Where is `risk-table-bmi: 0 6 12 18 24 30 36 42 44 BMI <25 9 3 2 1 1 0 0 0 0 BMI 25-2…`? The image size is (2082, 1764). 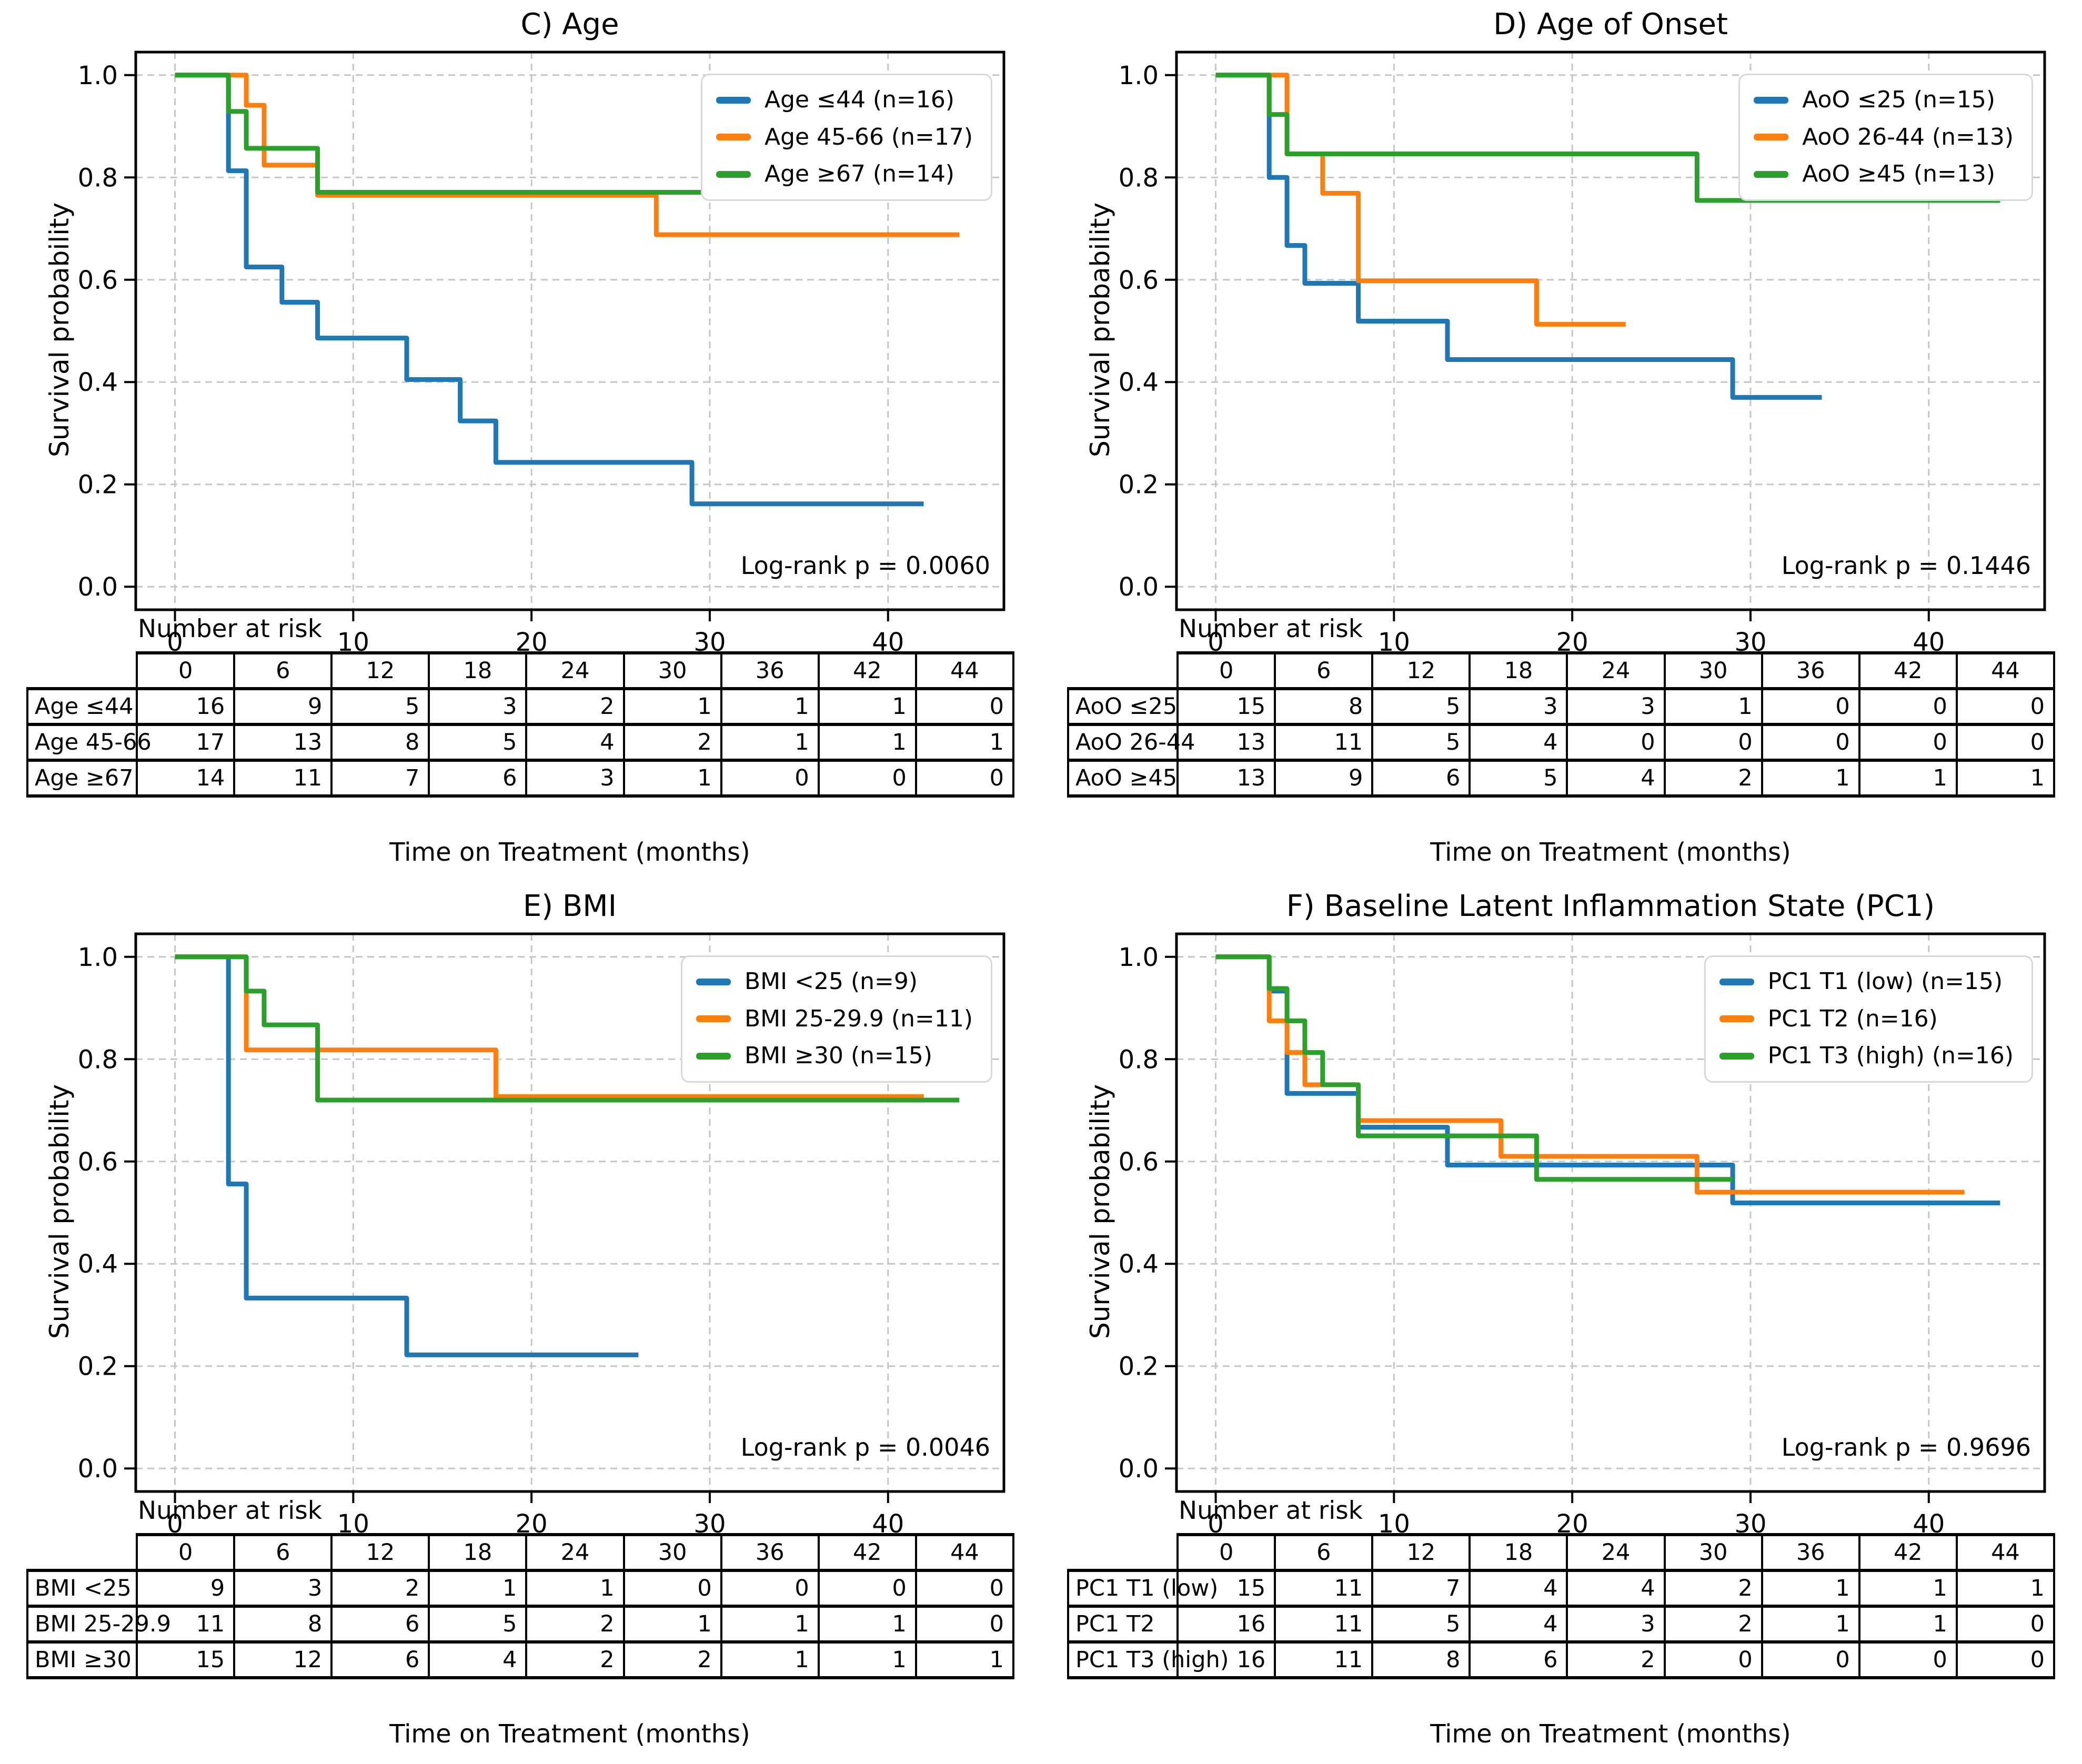 risk-table-bmi: 0 6 12 18 24 30 36 42 44 BMI <25 9 3 2 1 1 0 0 0 0 BMI 25-2… is located at coordinates (520, 1606).